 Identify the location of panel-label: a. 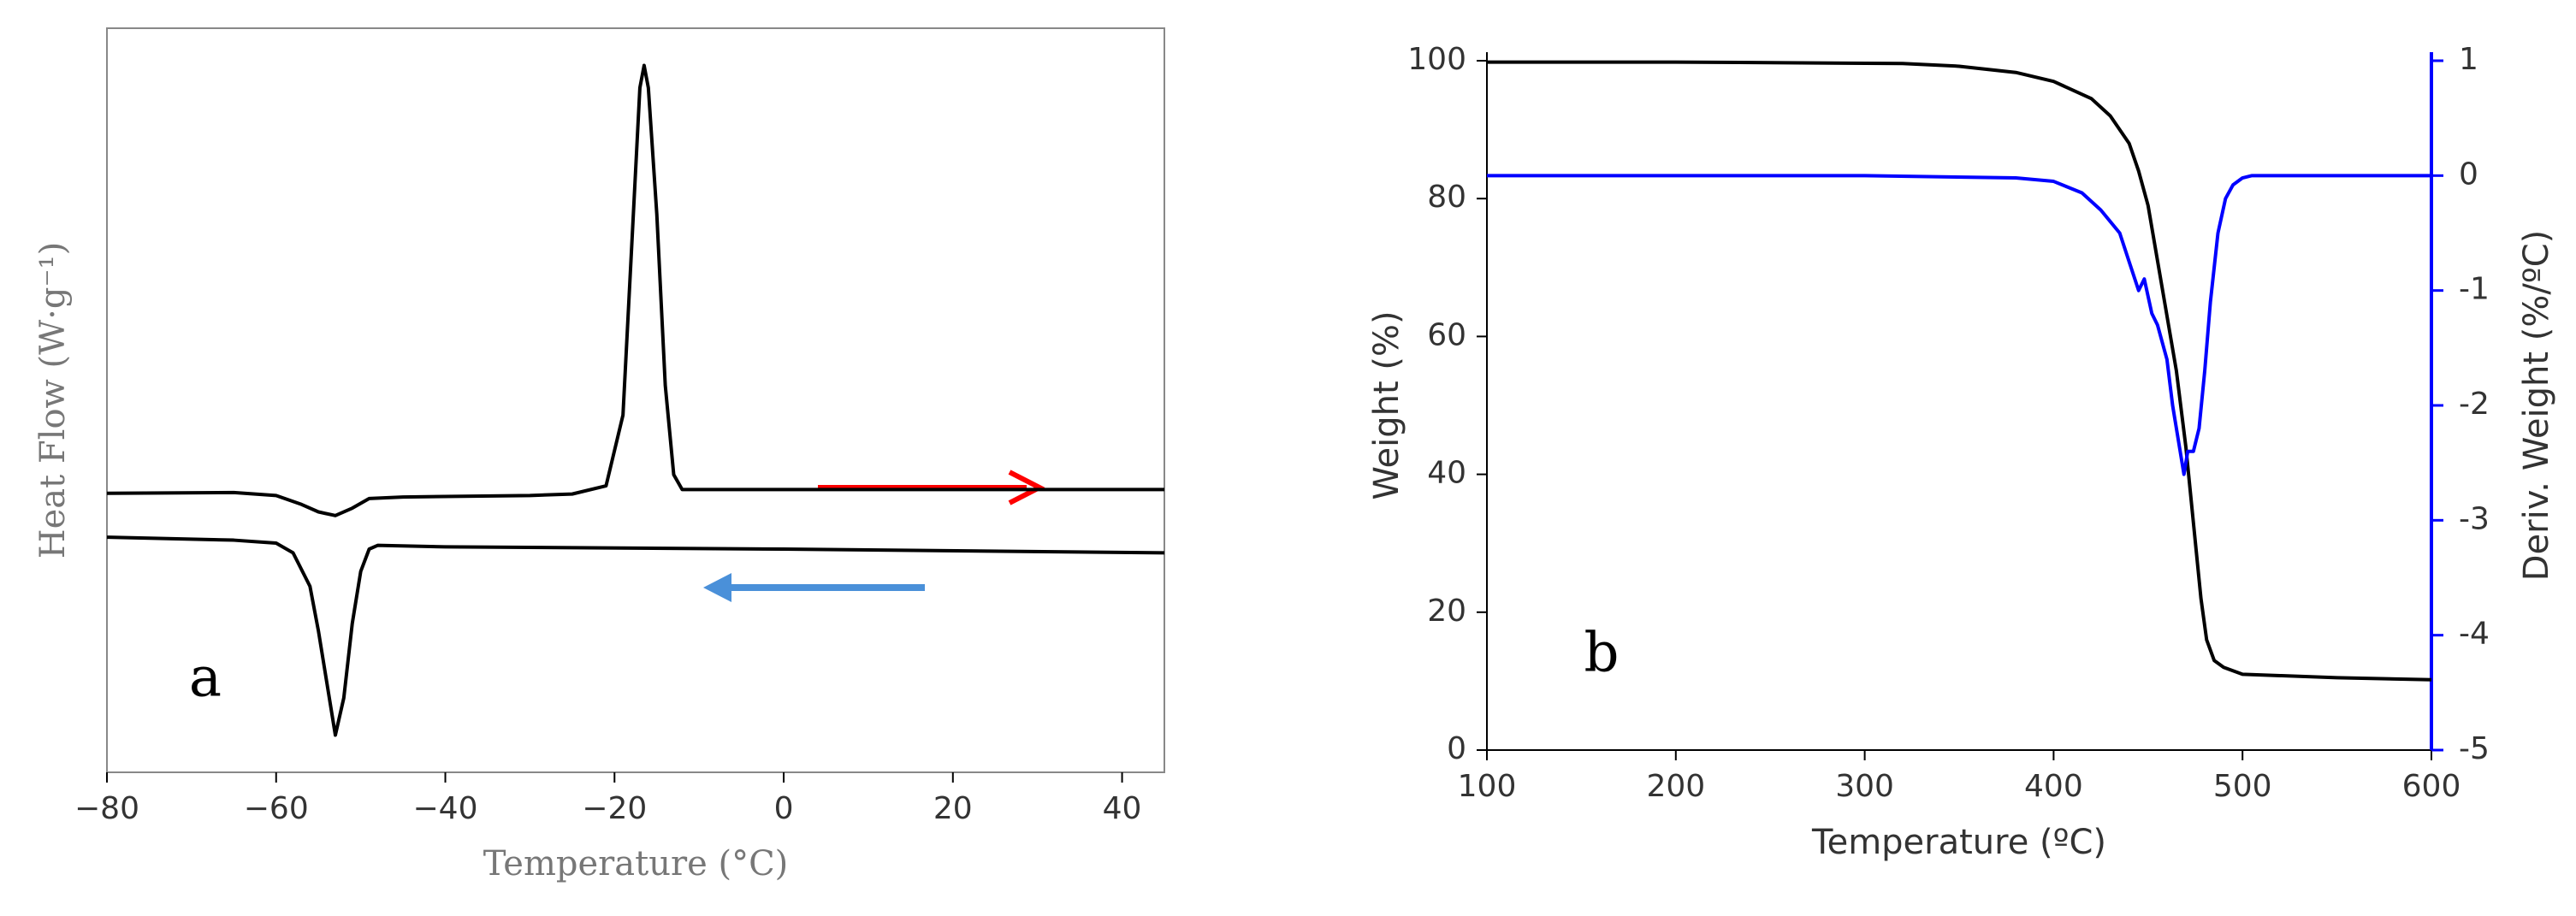
(205, 679).